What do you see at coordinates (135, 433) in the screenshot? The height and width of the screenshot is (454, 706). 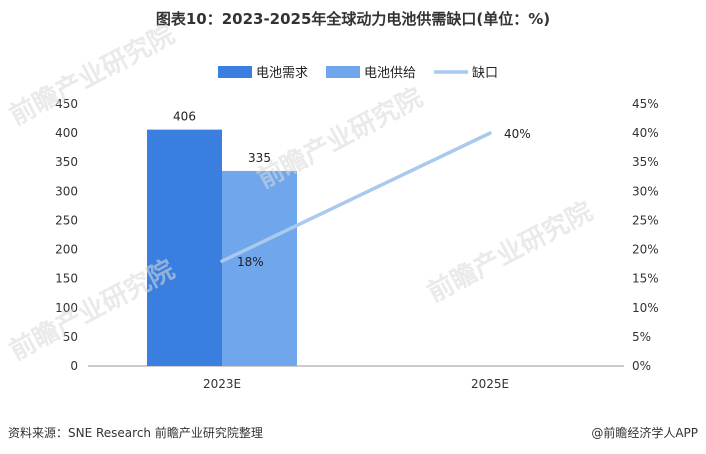 I see `source-note: 资料来源：SNE Research 前瞻产业研究院整理` at bounding box center [135, 433].